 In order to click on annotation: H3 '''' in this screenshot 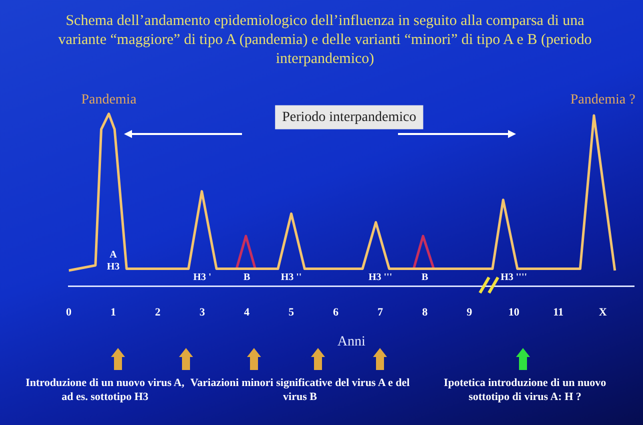, I will do `click(514, 277)`.